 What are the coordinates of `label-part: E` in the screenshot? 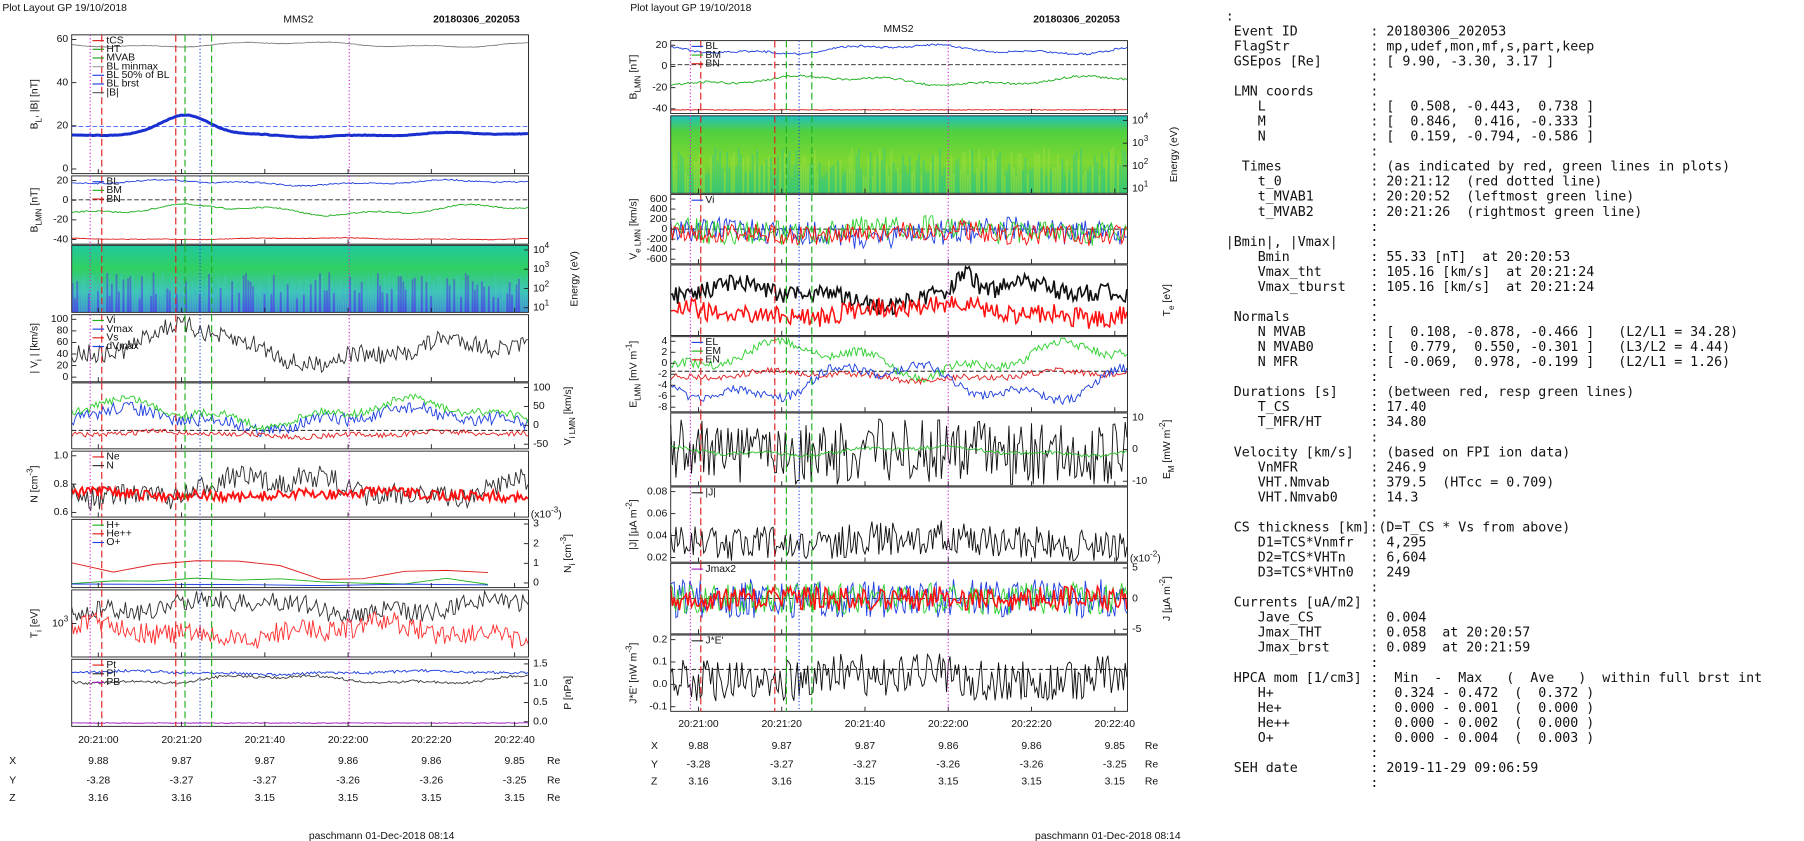 It's located at (1167, 475).